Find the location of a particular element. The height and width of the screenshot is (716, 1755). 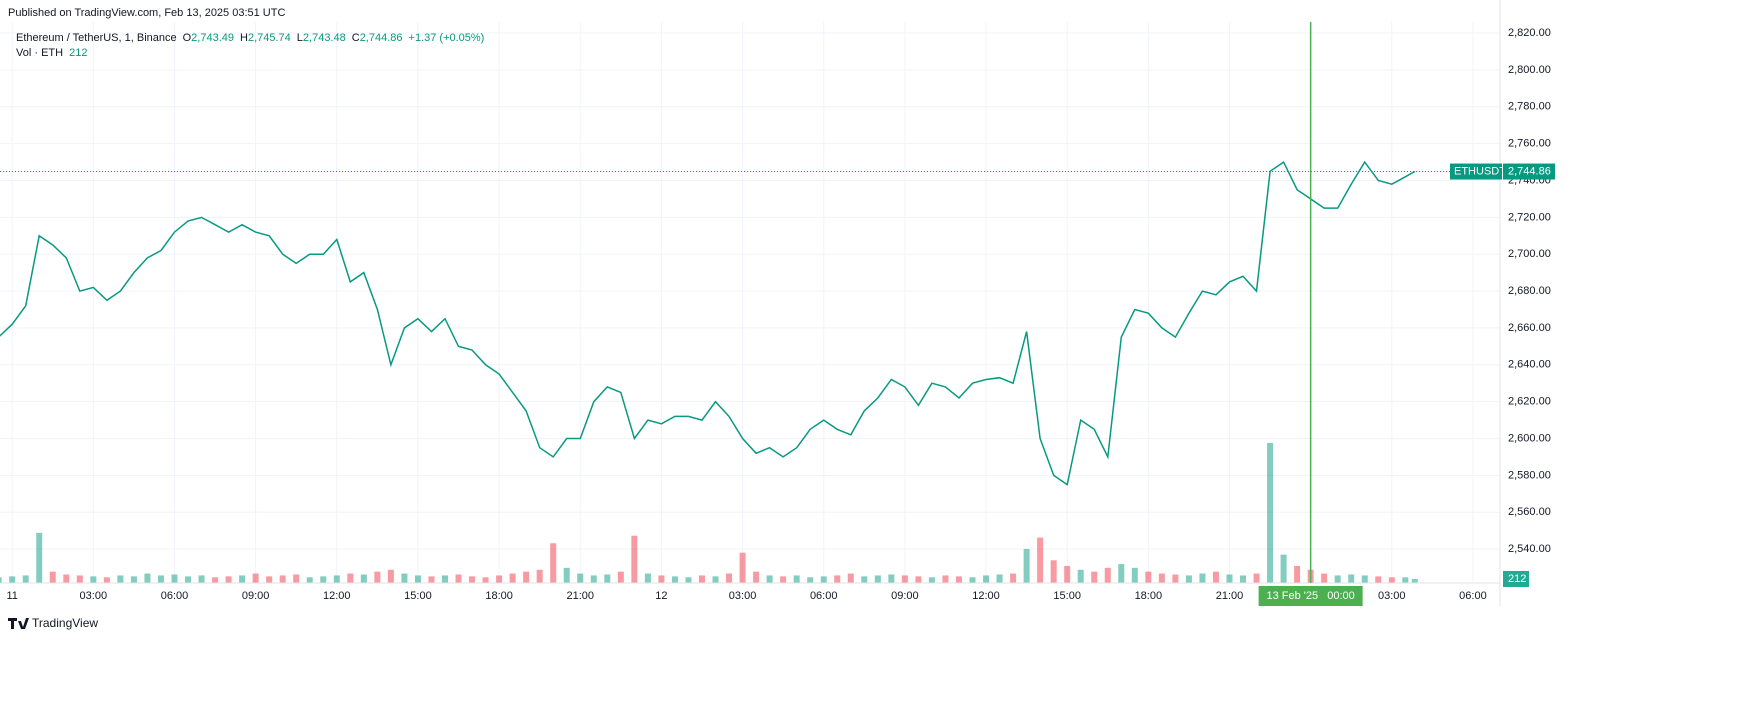

y-tick-label: 2,720.00 is located at coordinates (1529, 217).